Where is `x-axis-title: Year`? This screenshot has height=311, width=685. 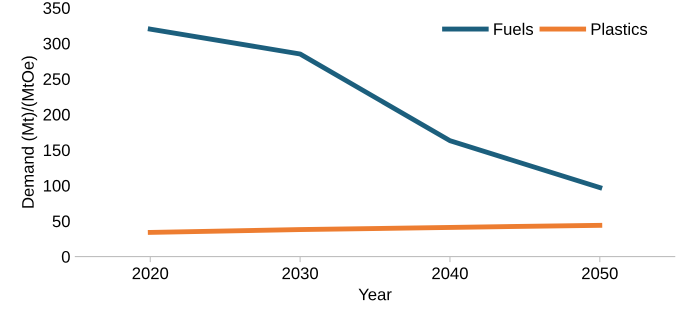
x-axis-title: Year is located at coordinates (375, 294).